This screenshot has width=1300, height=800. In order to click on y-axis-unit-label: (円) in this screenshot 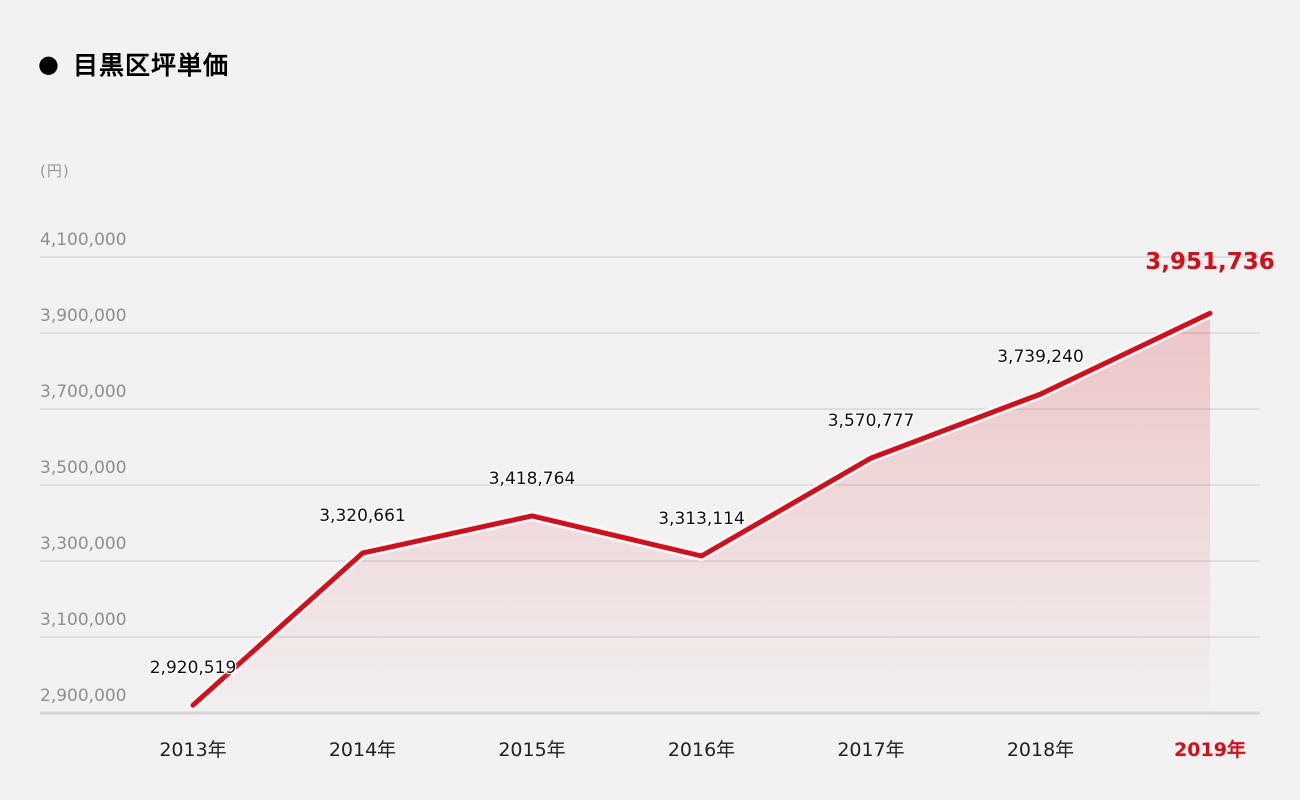, I will do `click(55, 171)`.